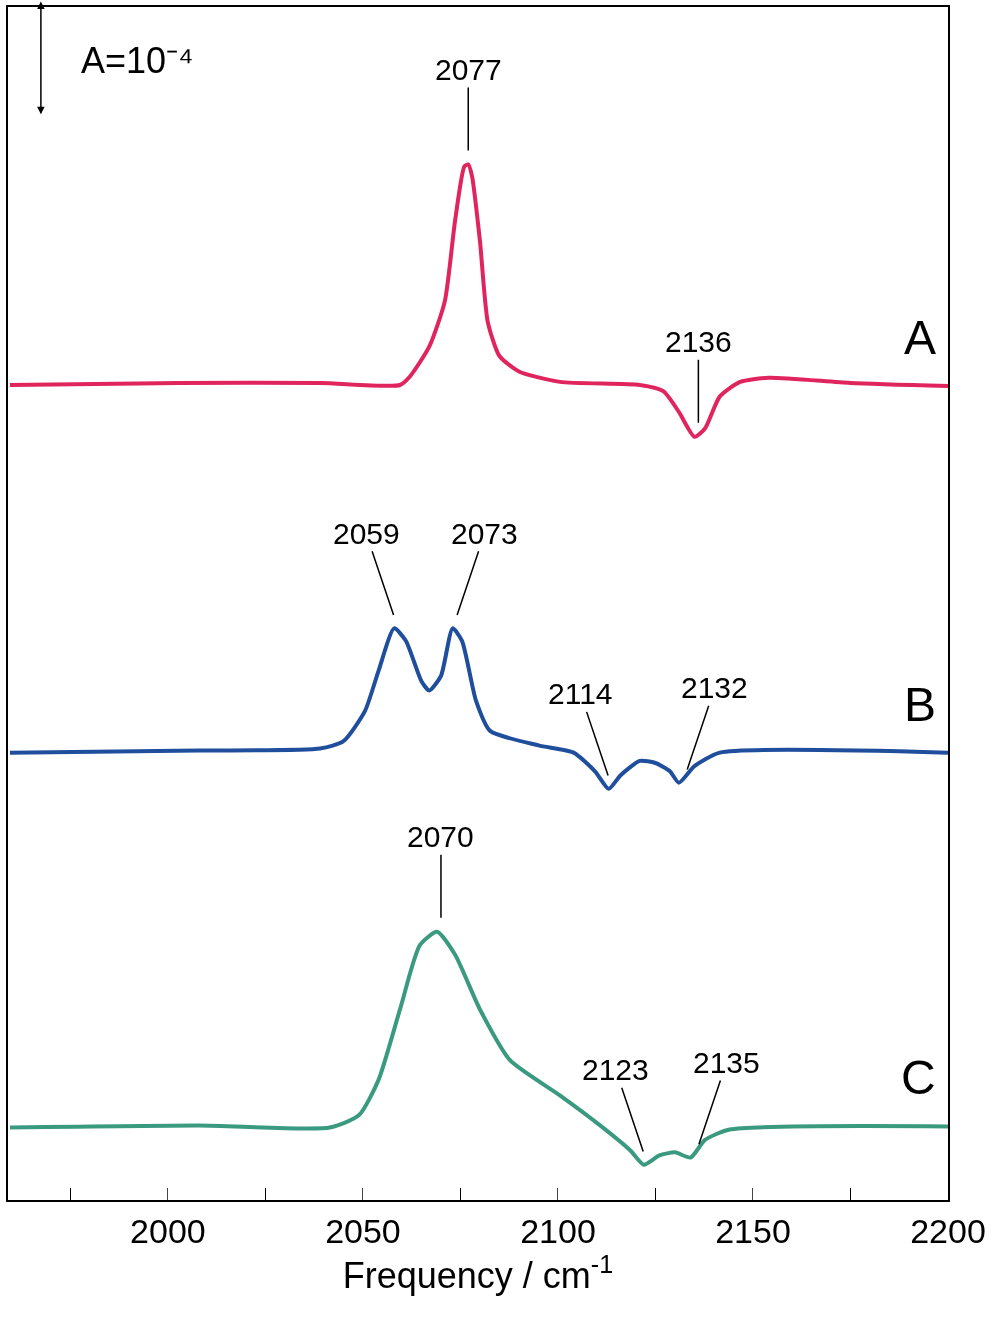 Image resolution: width=1004 pixels, height=1324 pixels. Describe the element at coordinates (714, 687) in the screenshot. I see `annotation: 2132` at that location.